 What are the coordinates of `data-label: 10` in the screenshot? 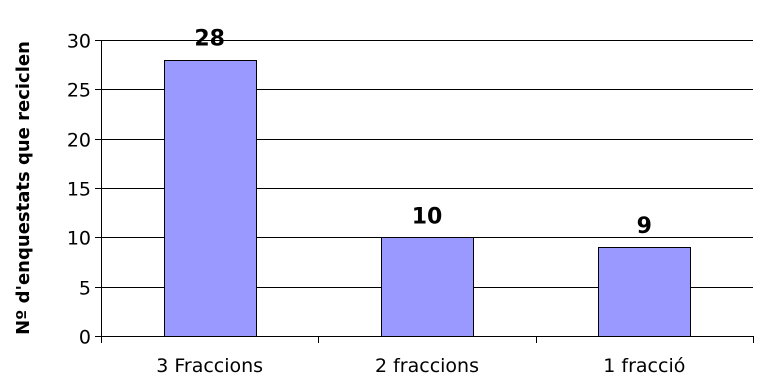 It's located at (427, 216).